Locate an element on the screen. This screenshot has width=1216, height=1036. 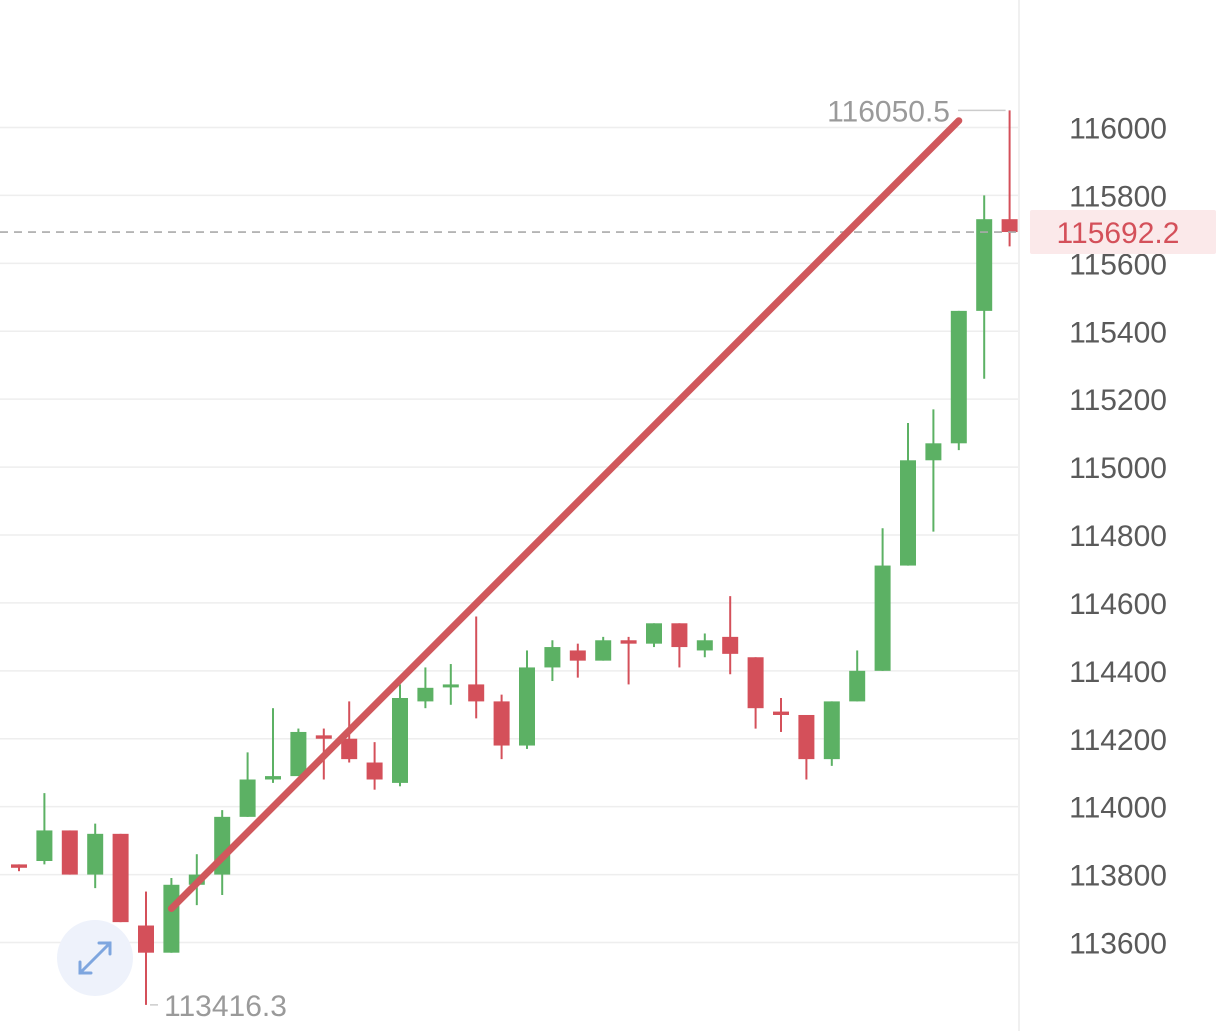
y-tick-label: 116000 is located at coordinates (1118, 129).